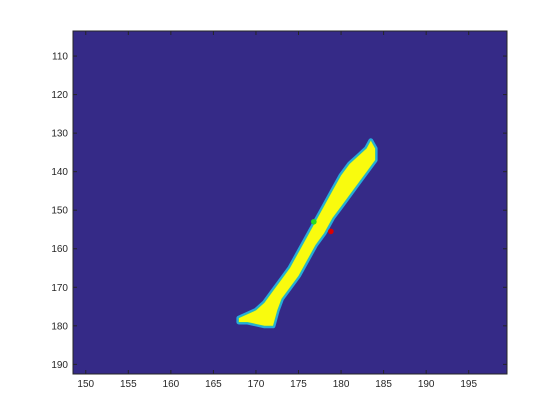  What do you see at coordinates (322, 226) in the screenshot?
I see `points-layer` at bounding box center [322, 226].